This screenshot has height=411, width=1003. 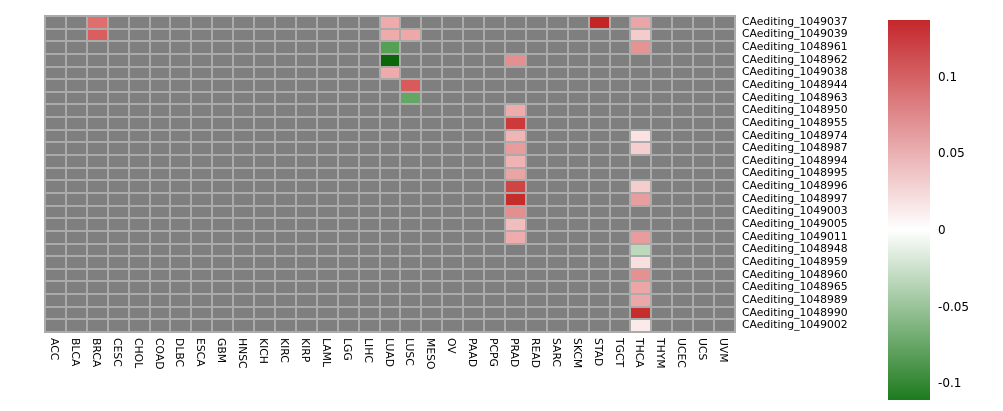 What do you see at coordinates (795, 110) in the screenshot?
I see `row-label: CAediting_1048950` at bounding box center [795, 110].